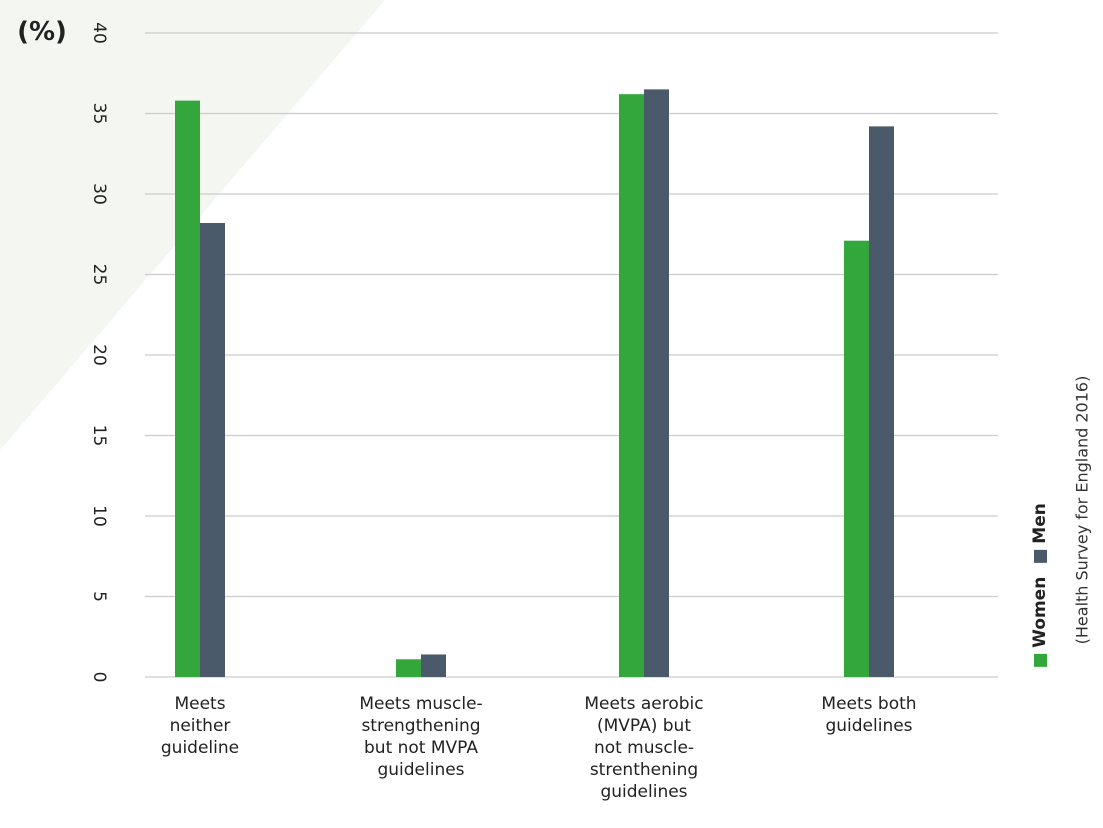 The image size is (1103, 828). What do you see at coordinates (99, 194) in the screenshot?
I see `y-tick-label-30: 30` at bounding box center [99, 194].